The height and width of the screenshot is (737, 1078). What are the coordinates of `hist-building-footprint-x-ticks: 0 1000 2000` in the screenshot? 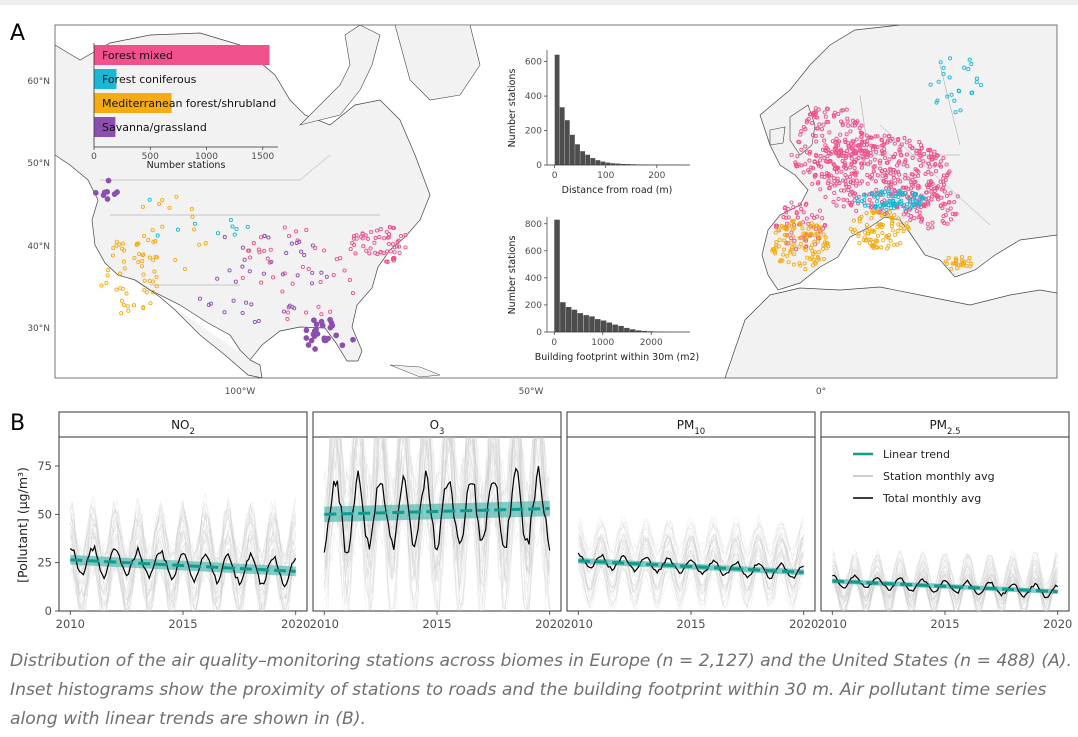 It's located at (607, 340).